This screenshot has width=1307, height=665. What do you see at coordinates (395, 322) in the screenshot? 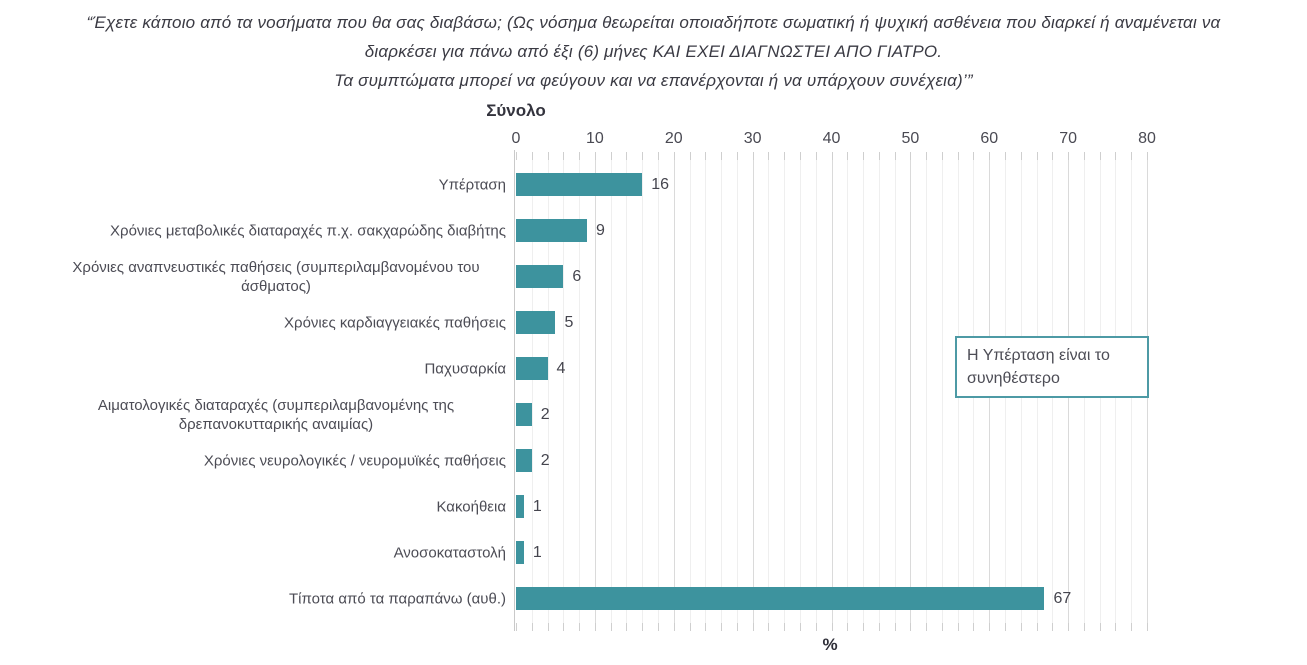
I see `category-label: Χρόνιες καρδιαγγειακές παθήσεις` at bounding box center [395, 322].